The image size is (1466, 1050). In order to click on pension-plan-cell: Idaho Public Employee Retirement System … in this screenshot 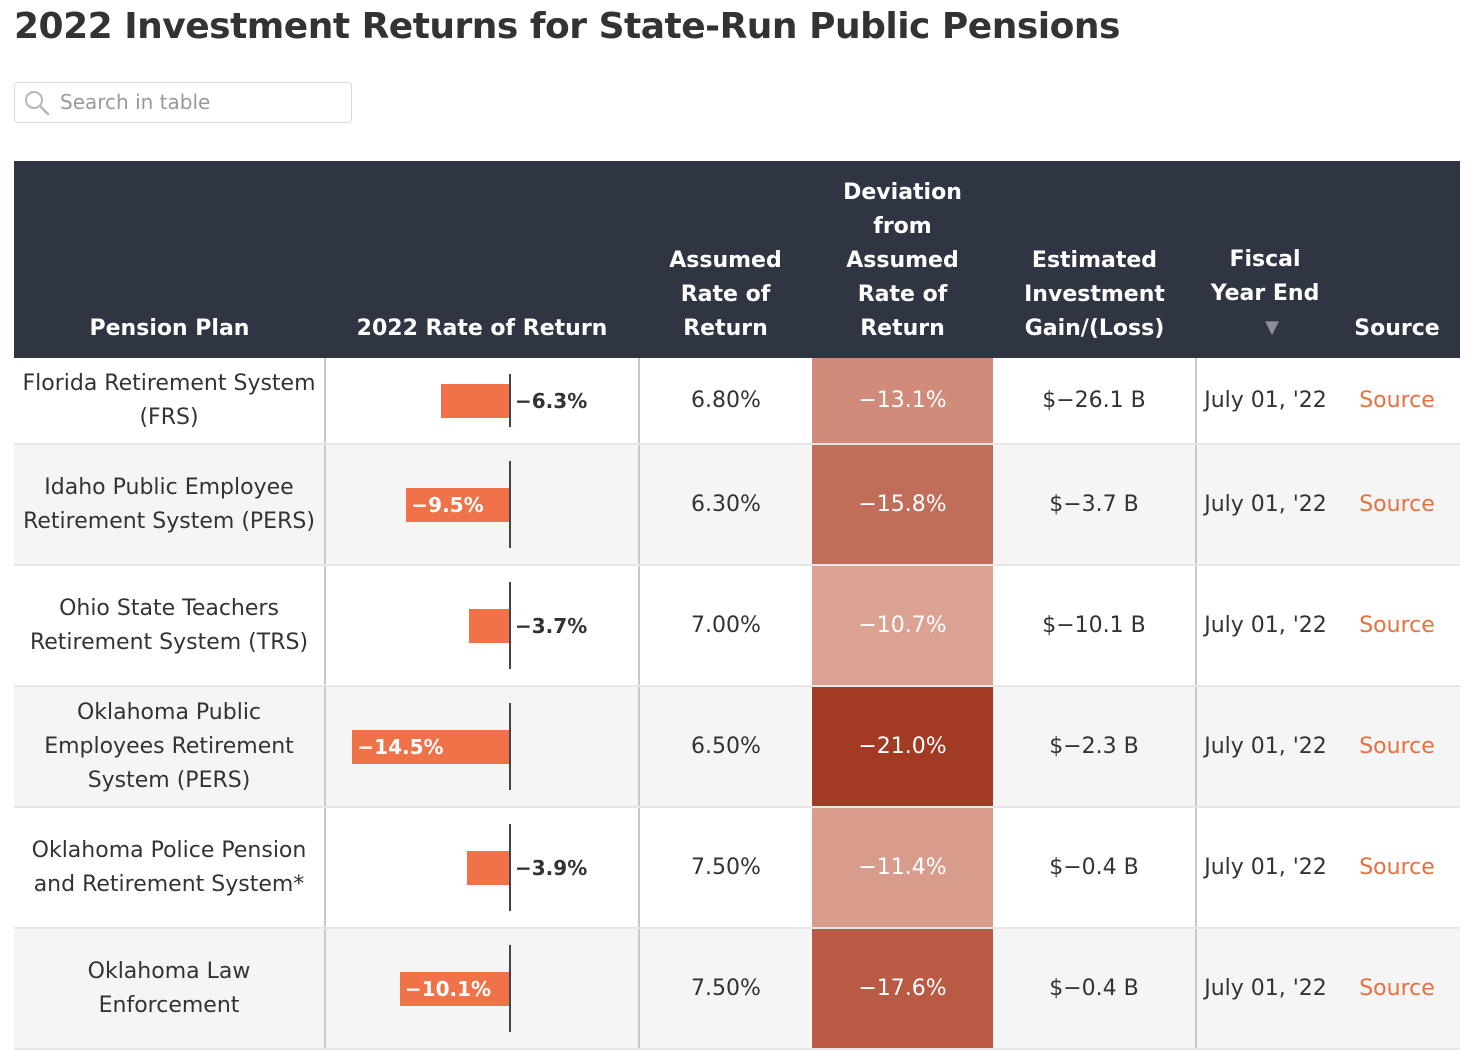, I will do `click(170, 505)`.